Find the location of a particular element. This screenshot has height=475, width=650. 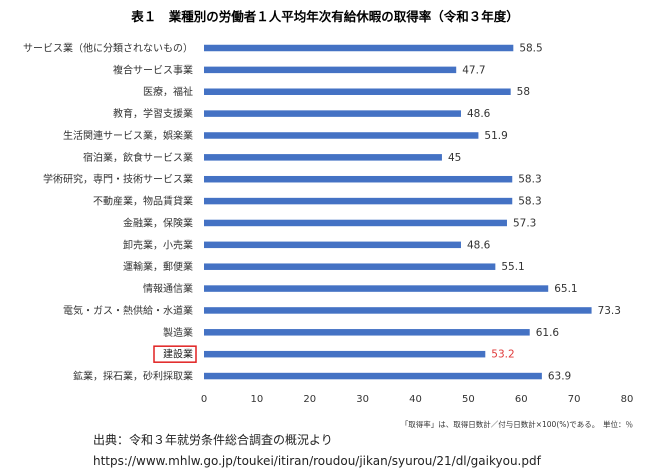

chart-note: 「取得率」は、取得日数計／付与日数計×100(%)である。 単位：％ is located at coordinates (517, 424).